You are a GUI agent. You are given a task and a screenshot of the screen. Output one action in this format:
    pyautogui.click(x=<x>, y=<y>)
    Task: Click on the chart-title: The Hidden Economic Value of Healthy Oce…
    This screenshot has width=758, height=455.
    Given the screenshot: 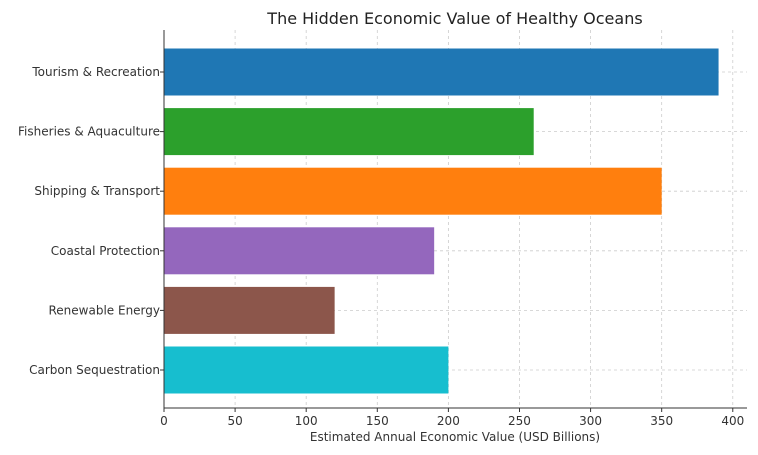 What is the action you would take?
    pyautogui.click(x=454, y=18)
    